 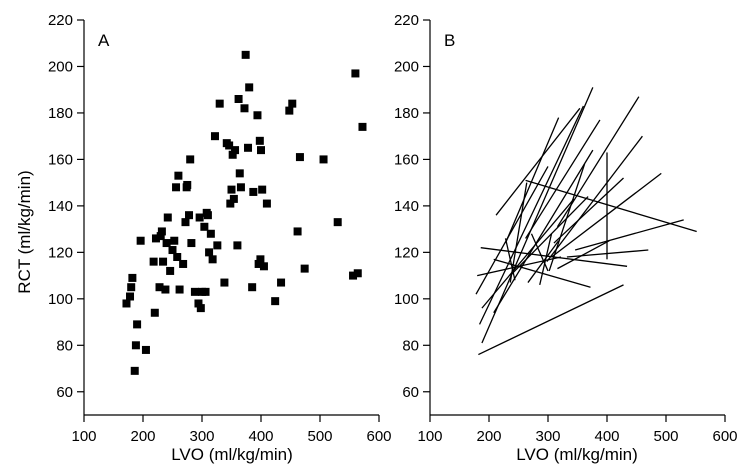 I want to click on panel-a-x-axis-title: LVO (ml/kg/min), so click(x=232, y=454).